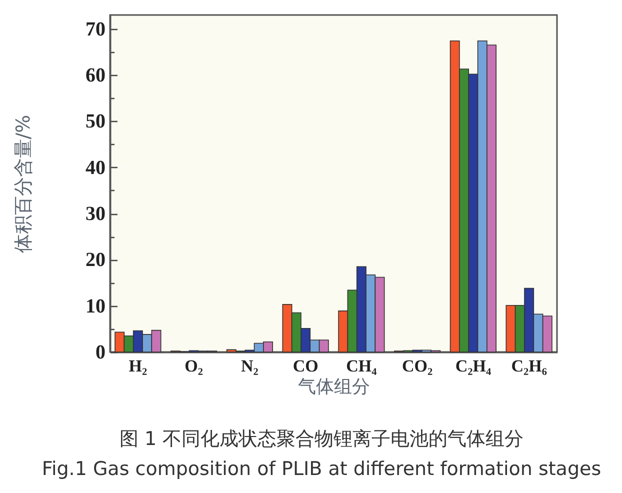  Describe the element at coordinates (321, 439) in the screenshot. I see `caption: 图 1 不同化成状态聚合物锂离子电池的气体组分` at that location.